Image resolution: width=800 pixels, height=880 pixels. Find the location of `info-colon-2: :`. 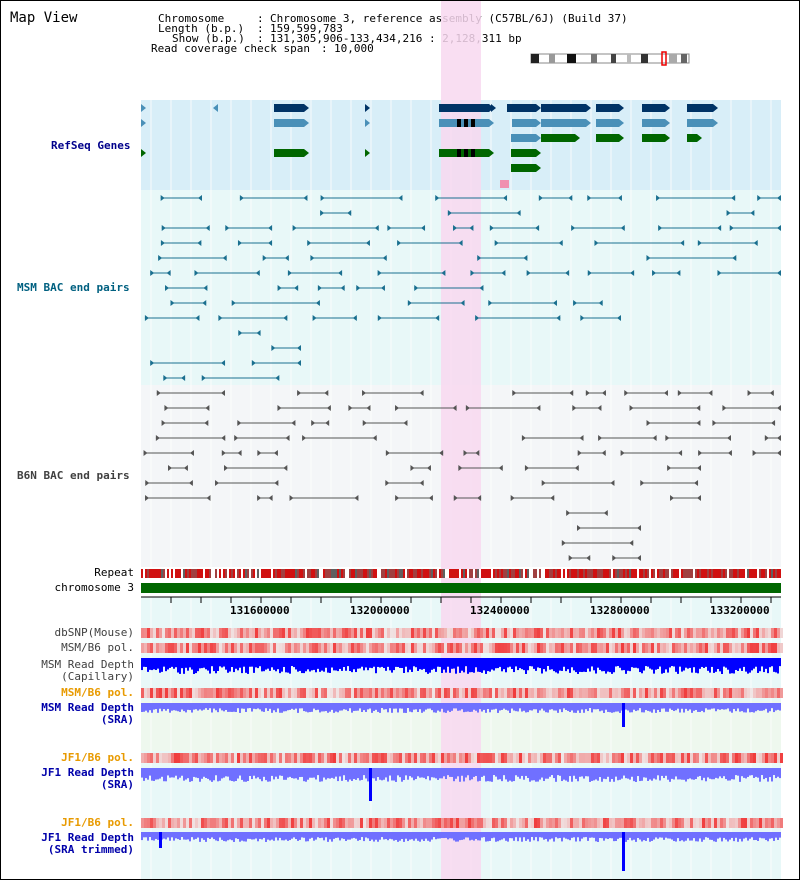

info-colon-2: : is located at coordinates (260, 28).